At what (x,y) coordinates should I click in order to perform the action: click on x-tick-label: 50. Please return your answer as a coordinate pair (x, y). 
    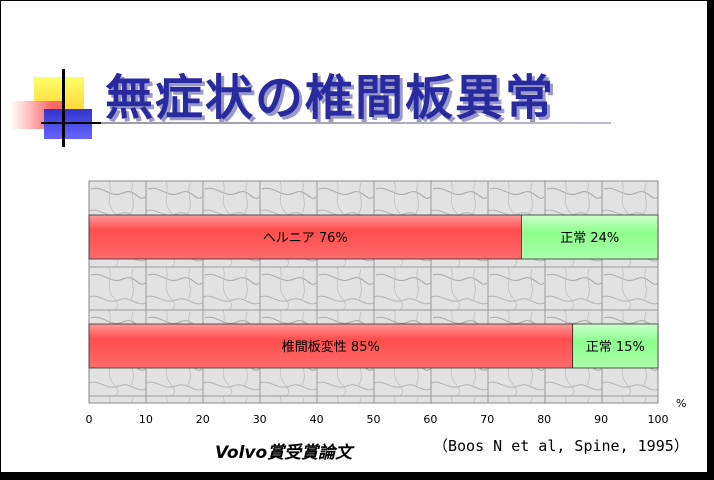
    Looking at the image, I should click on (374, 419).